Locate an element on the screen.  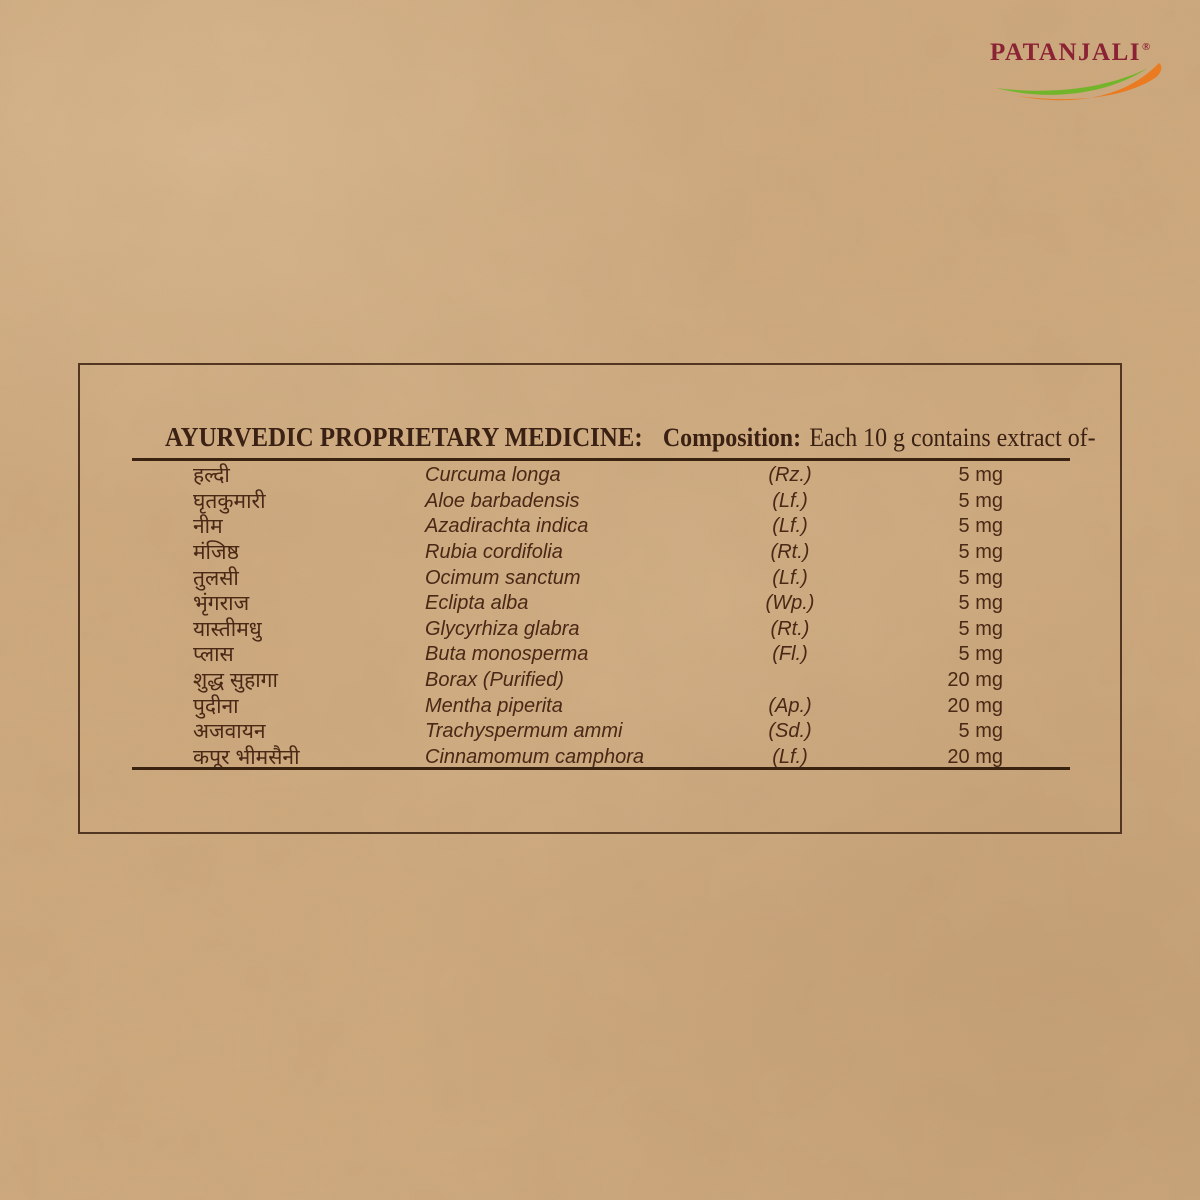
ingredient-row: प्लास Buta monosperma (Fl.) 5 mg is located at coordinates (598, 655).